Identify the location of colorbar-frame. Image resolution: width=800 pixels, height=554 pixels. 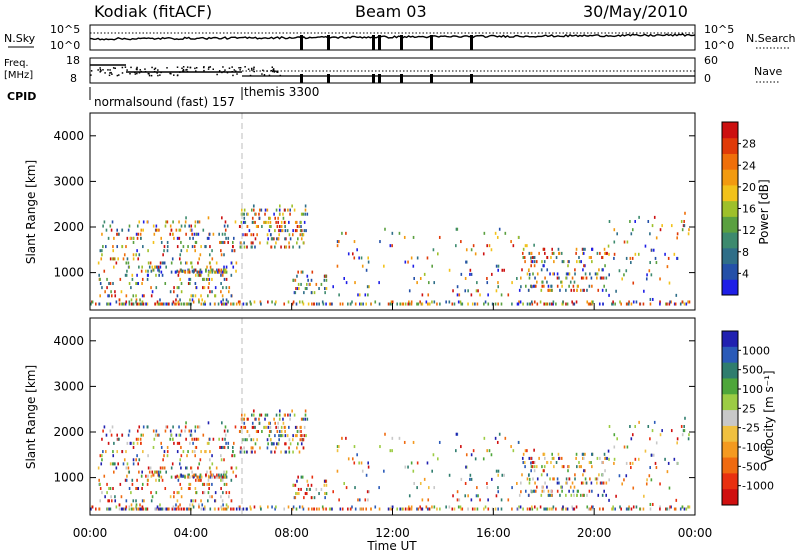
(730, 418).